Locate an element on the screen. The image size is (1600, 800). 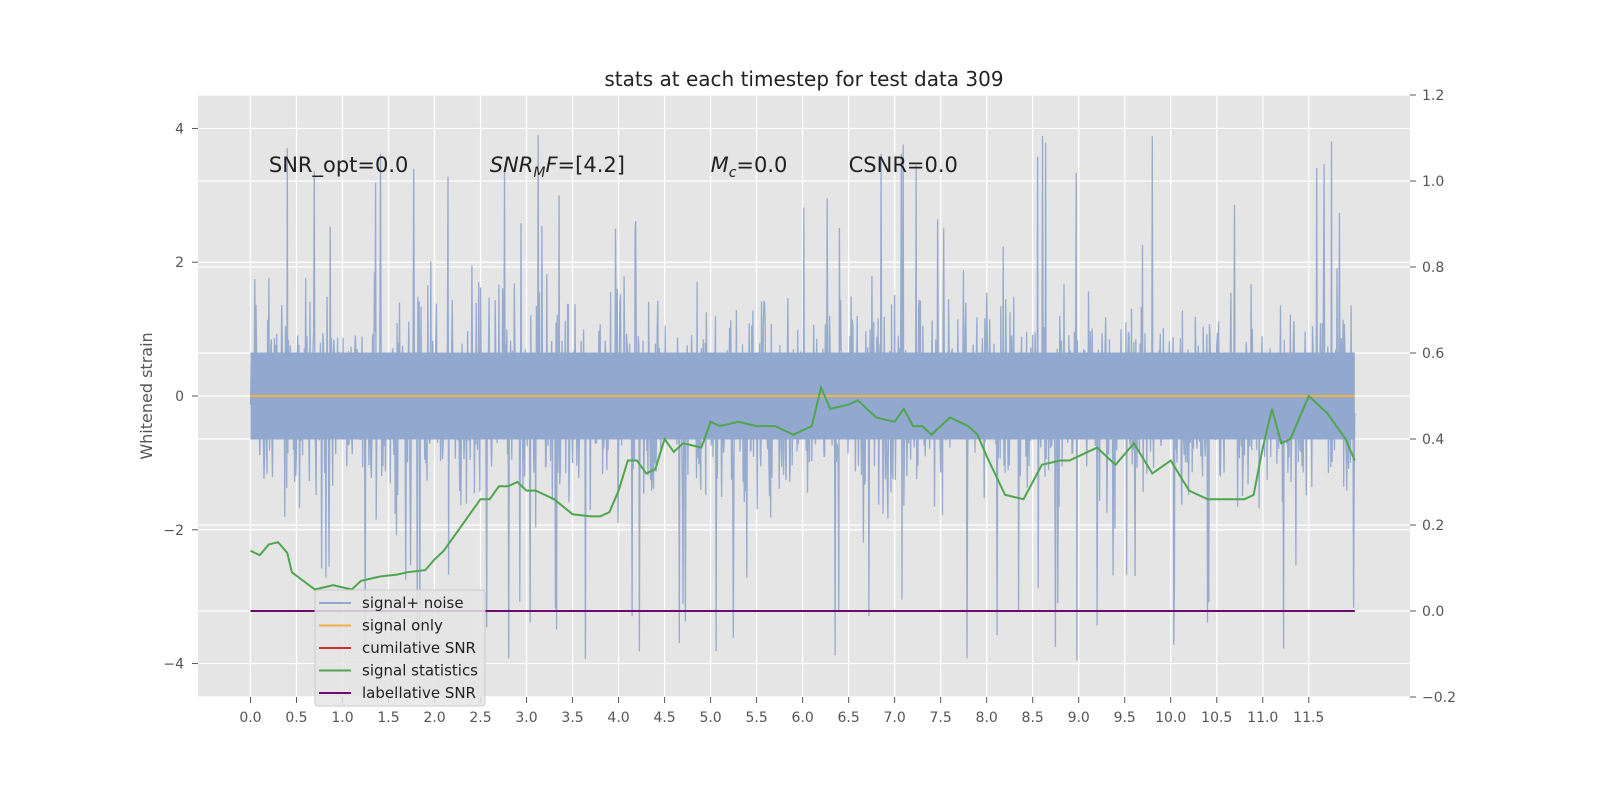
y-tick-label: 4 is located at coordinates (179, 129).